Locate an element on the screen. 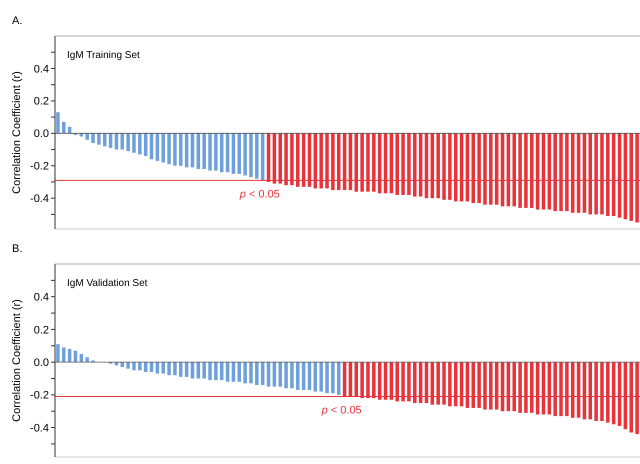 The image size is (640, 464). annotation: IgM Training Set is located at coordinates (103, 55).